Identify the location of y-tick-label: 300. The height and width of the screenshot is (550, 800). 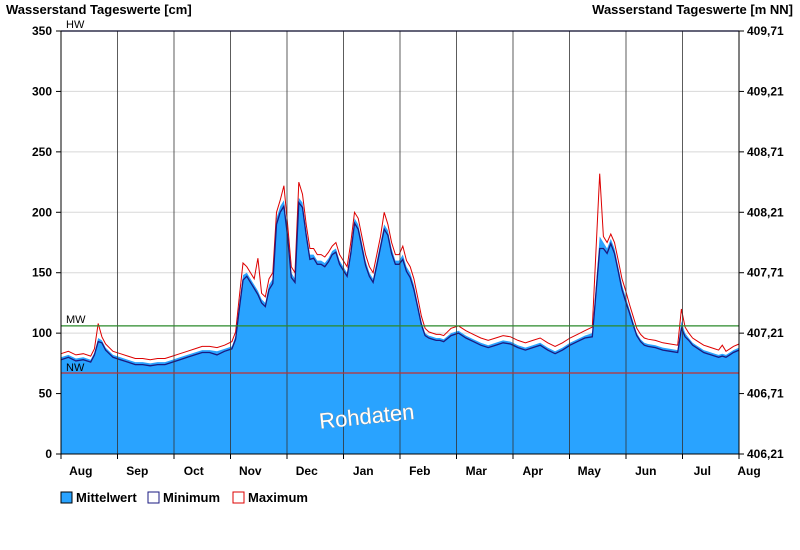
(42, 91).